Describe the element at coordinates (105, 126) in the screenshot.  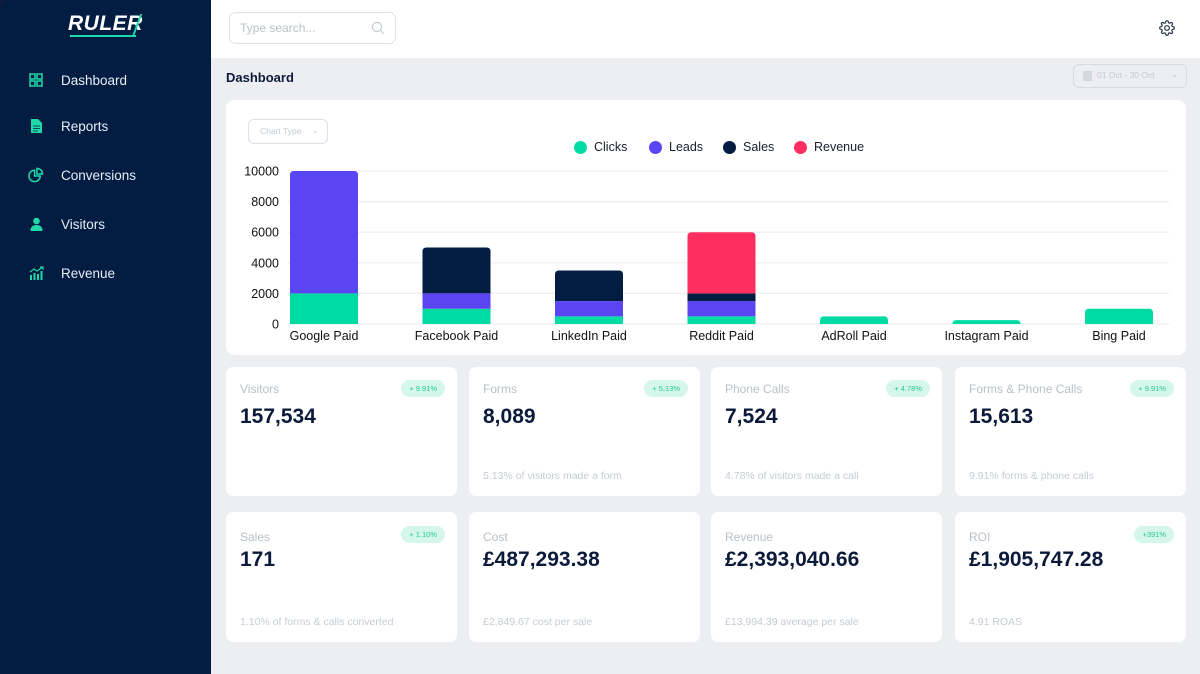
I see `sidebar-item-reports: Reports` at that location.